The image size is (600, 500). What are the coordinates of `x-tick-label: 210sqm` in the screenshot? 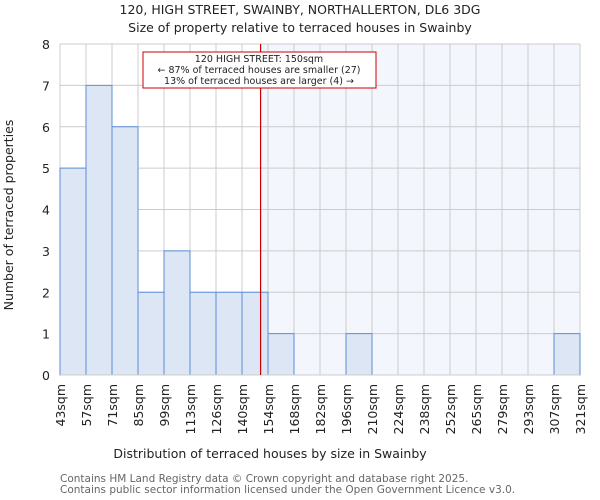 It's located at (372, 409).